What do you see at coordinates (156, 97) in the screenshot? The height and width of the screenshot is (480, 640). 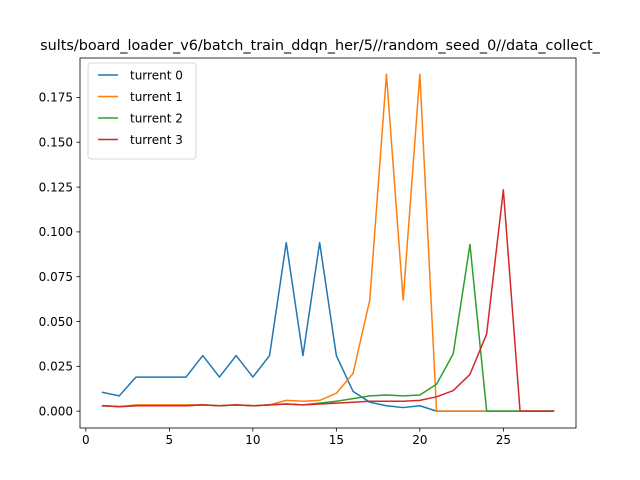 I see `legend-label-1: turrent 1` at bounding box center [156, 97].